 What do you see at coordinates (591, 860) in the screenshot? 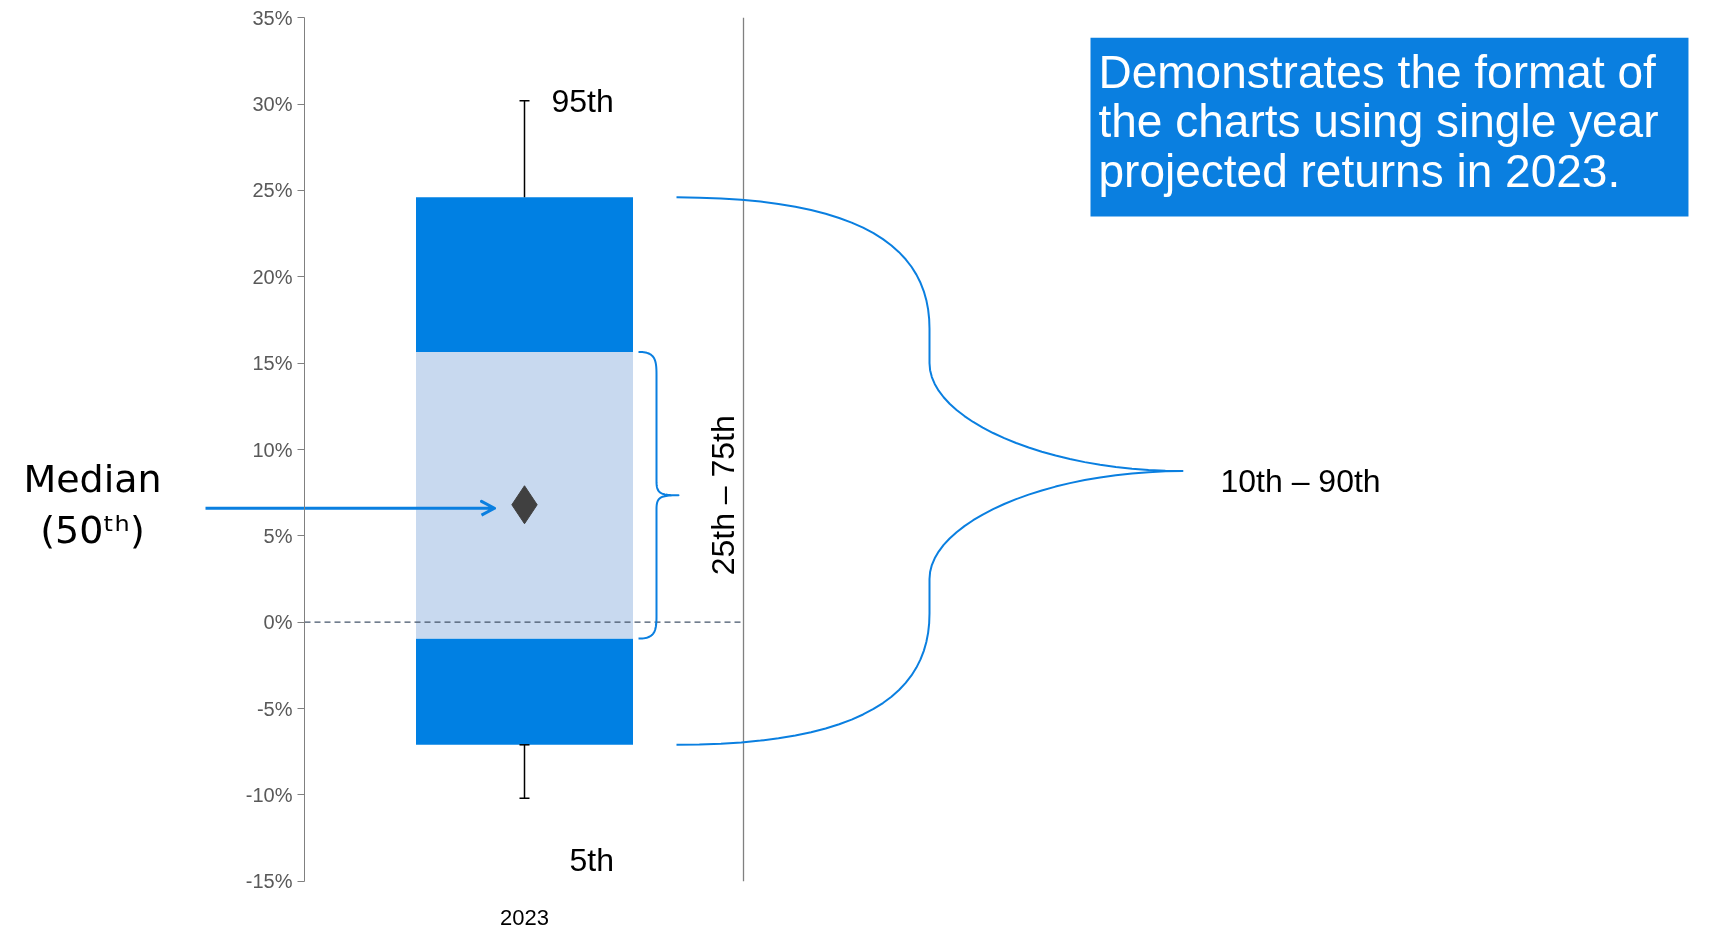
I see `annotation: 5th` at bounding box center [591, 860].